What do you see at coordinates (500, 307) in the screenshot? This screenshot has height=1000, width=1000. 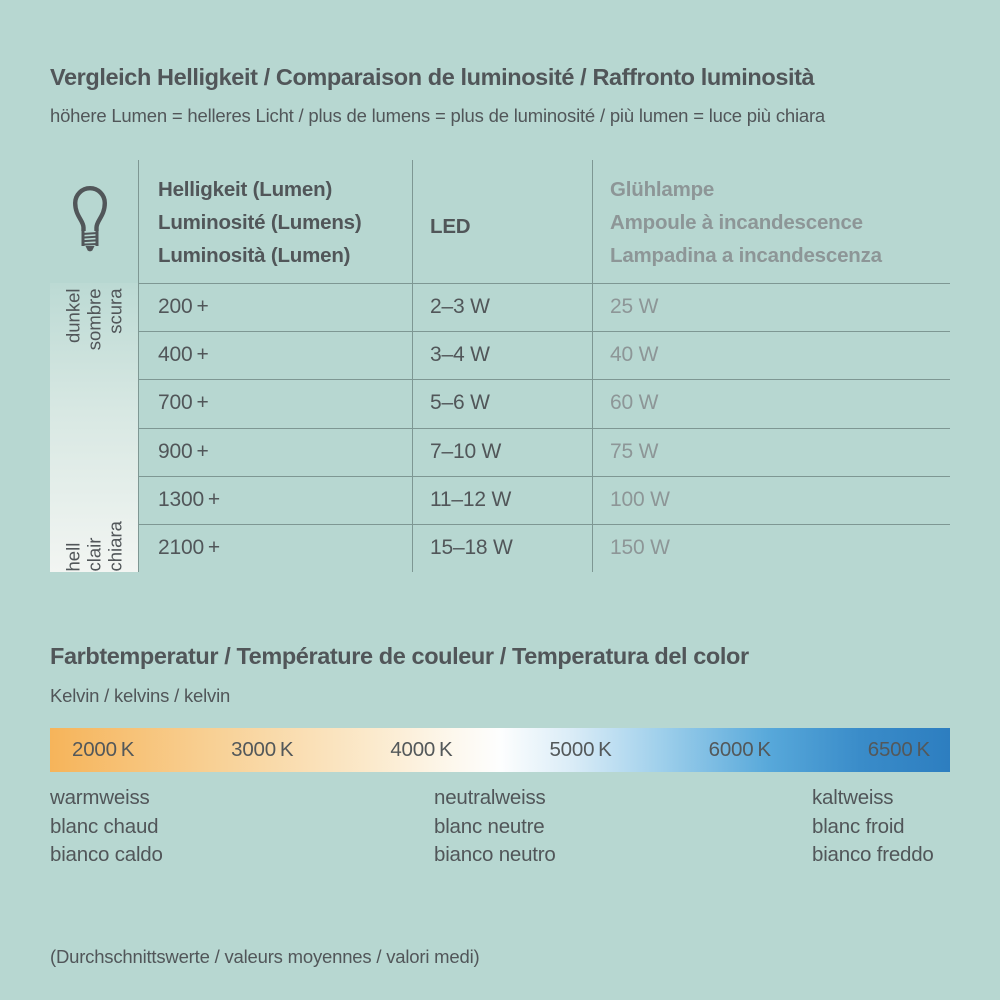 I see `table-row: 200 + 2–3 W 25 W` at bounding box center [500, 307].